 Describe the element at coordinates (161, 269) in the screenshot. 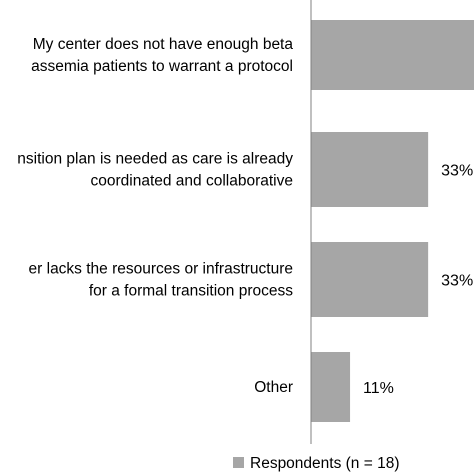

I see `category-label: er lacks the resources or infrastructure` at that location.